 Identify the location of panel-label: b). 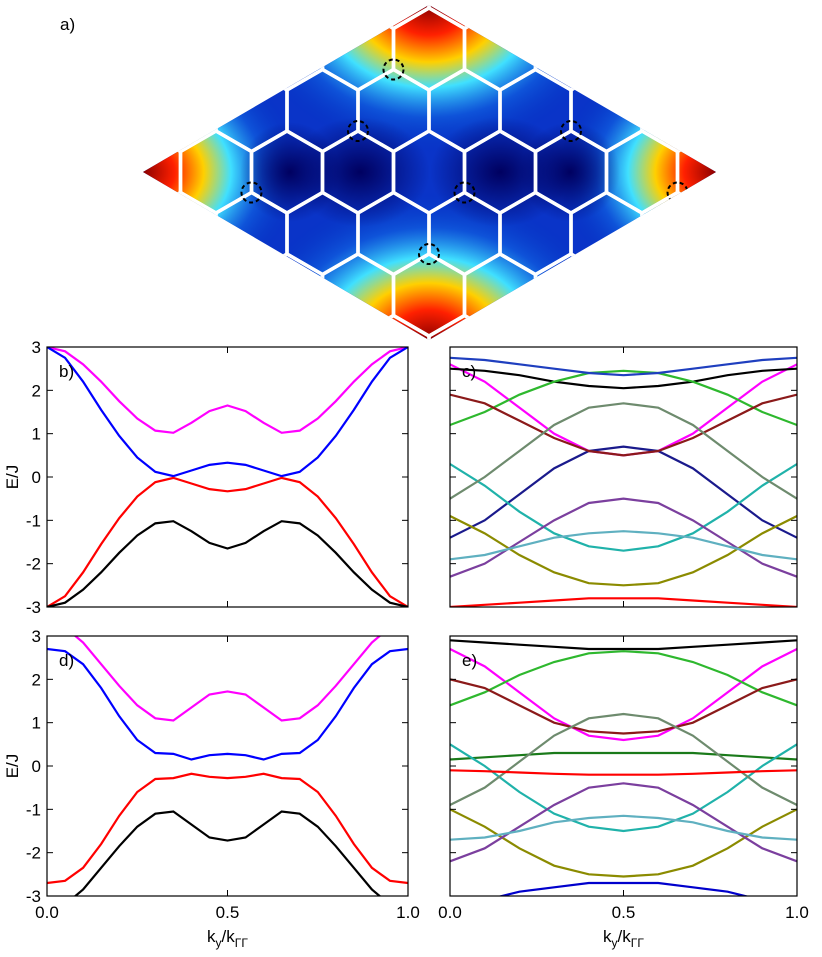
(66, 371).